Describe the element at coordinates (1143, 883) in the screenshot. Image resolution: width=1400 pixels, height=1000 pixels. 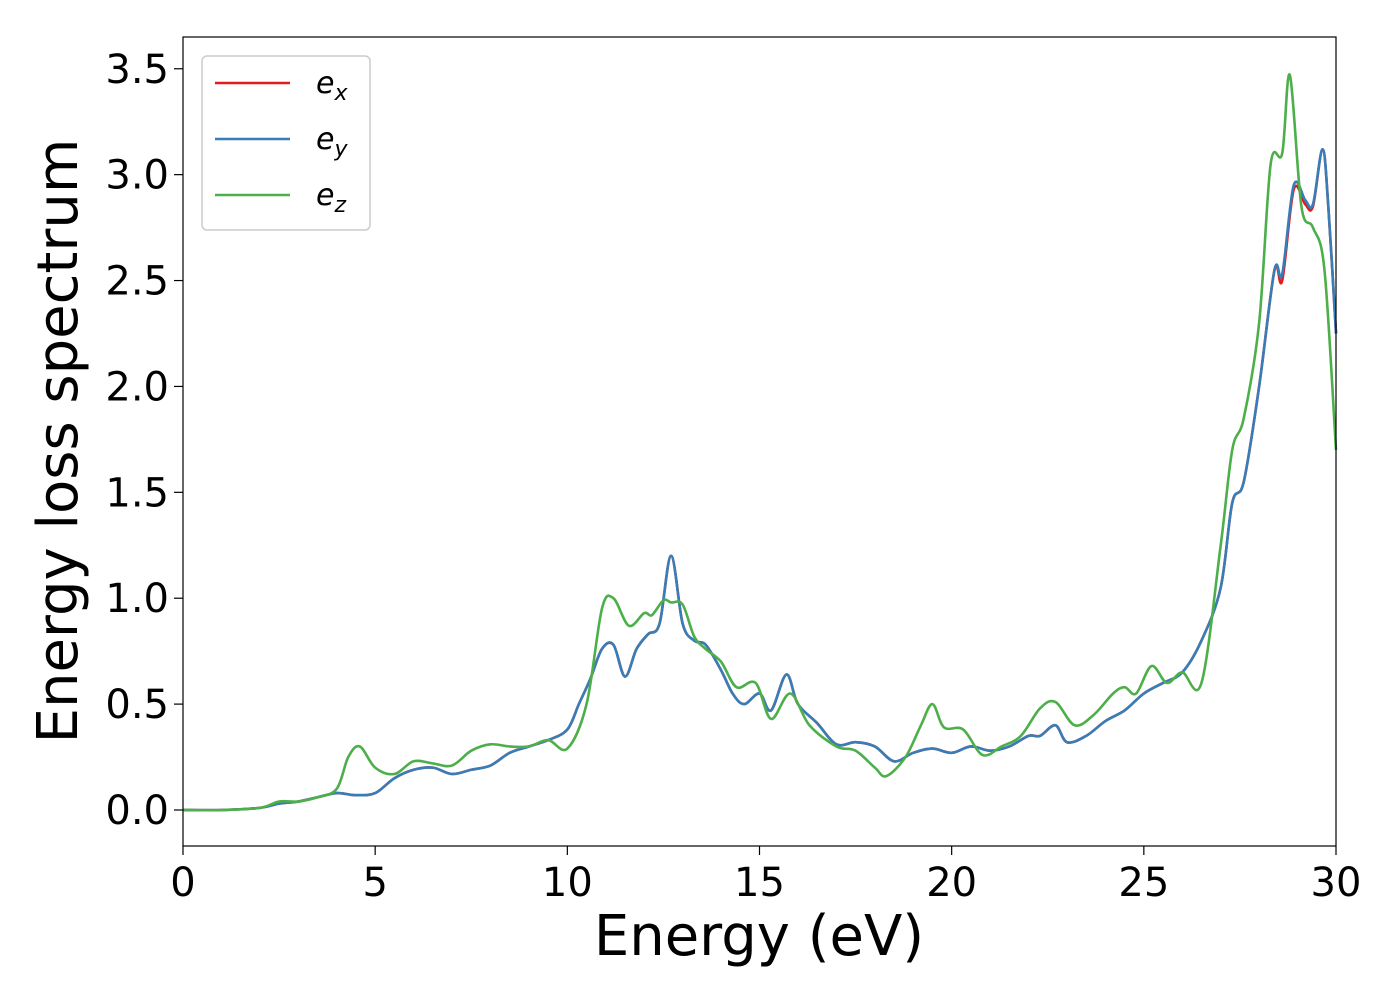
I see `x-tick-label: 25` at that location.